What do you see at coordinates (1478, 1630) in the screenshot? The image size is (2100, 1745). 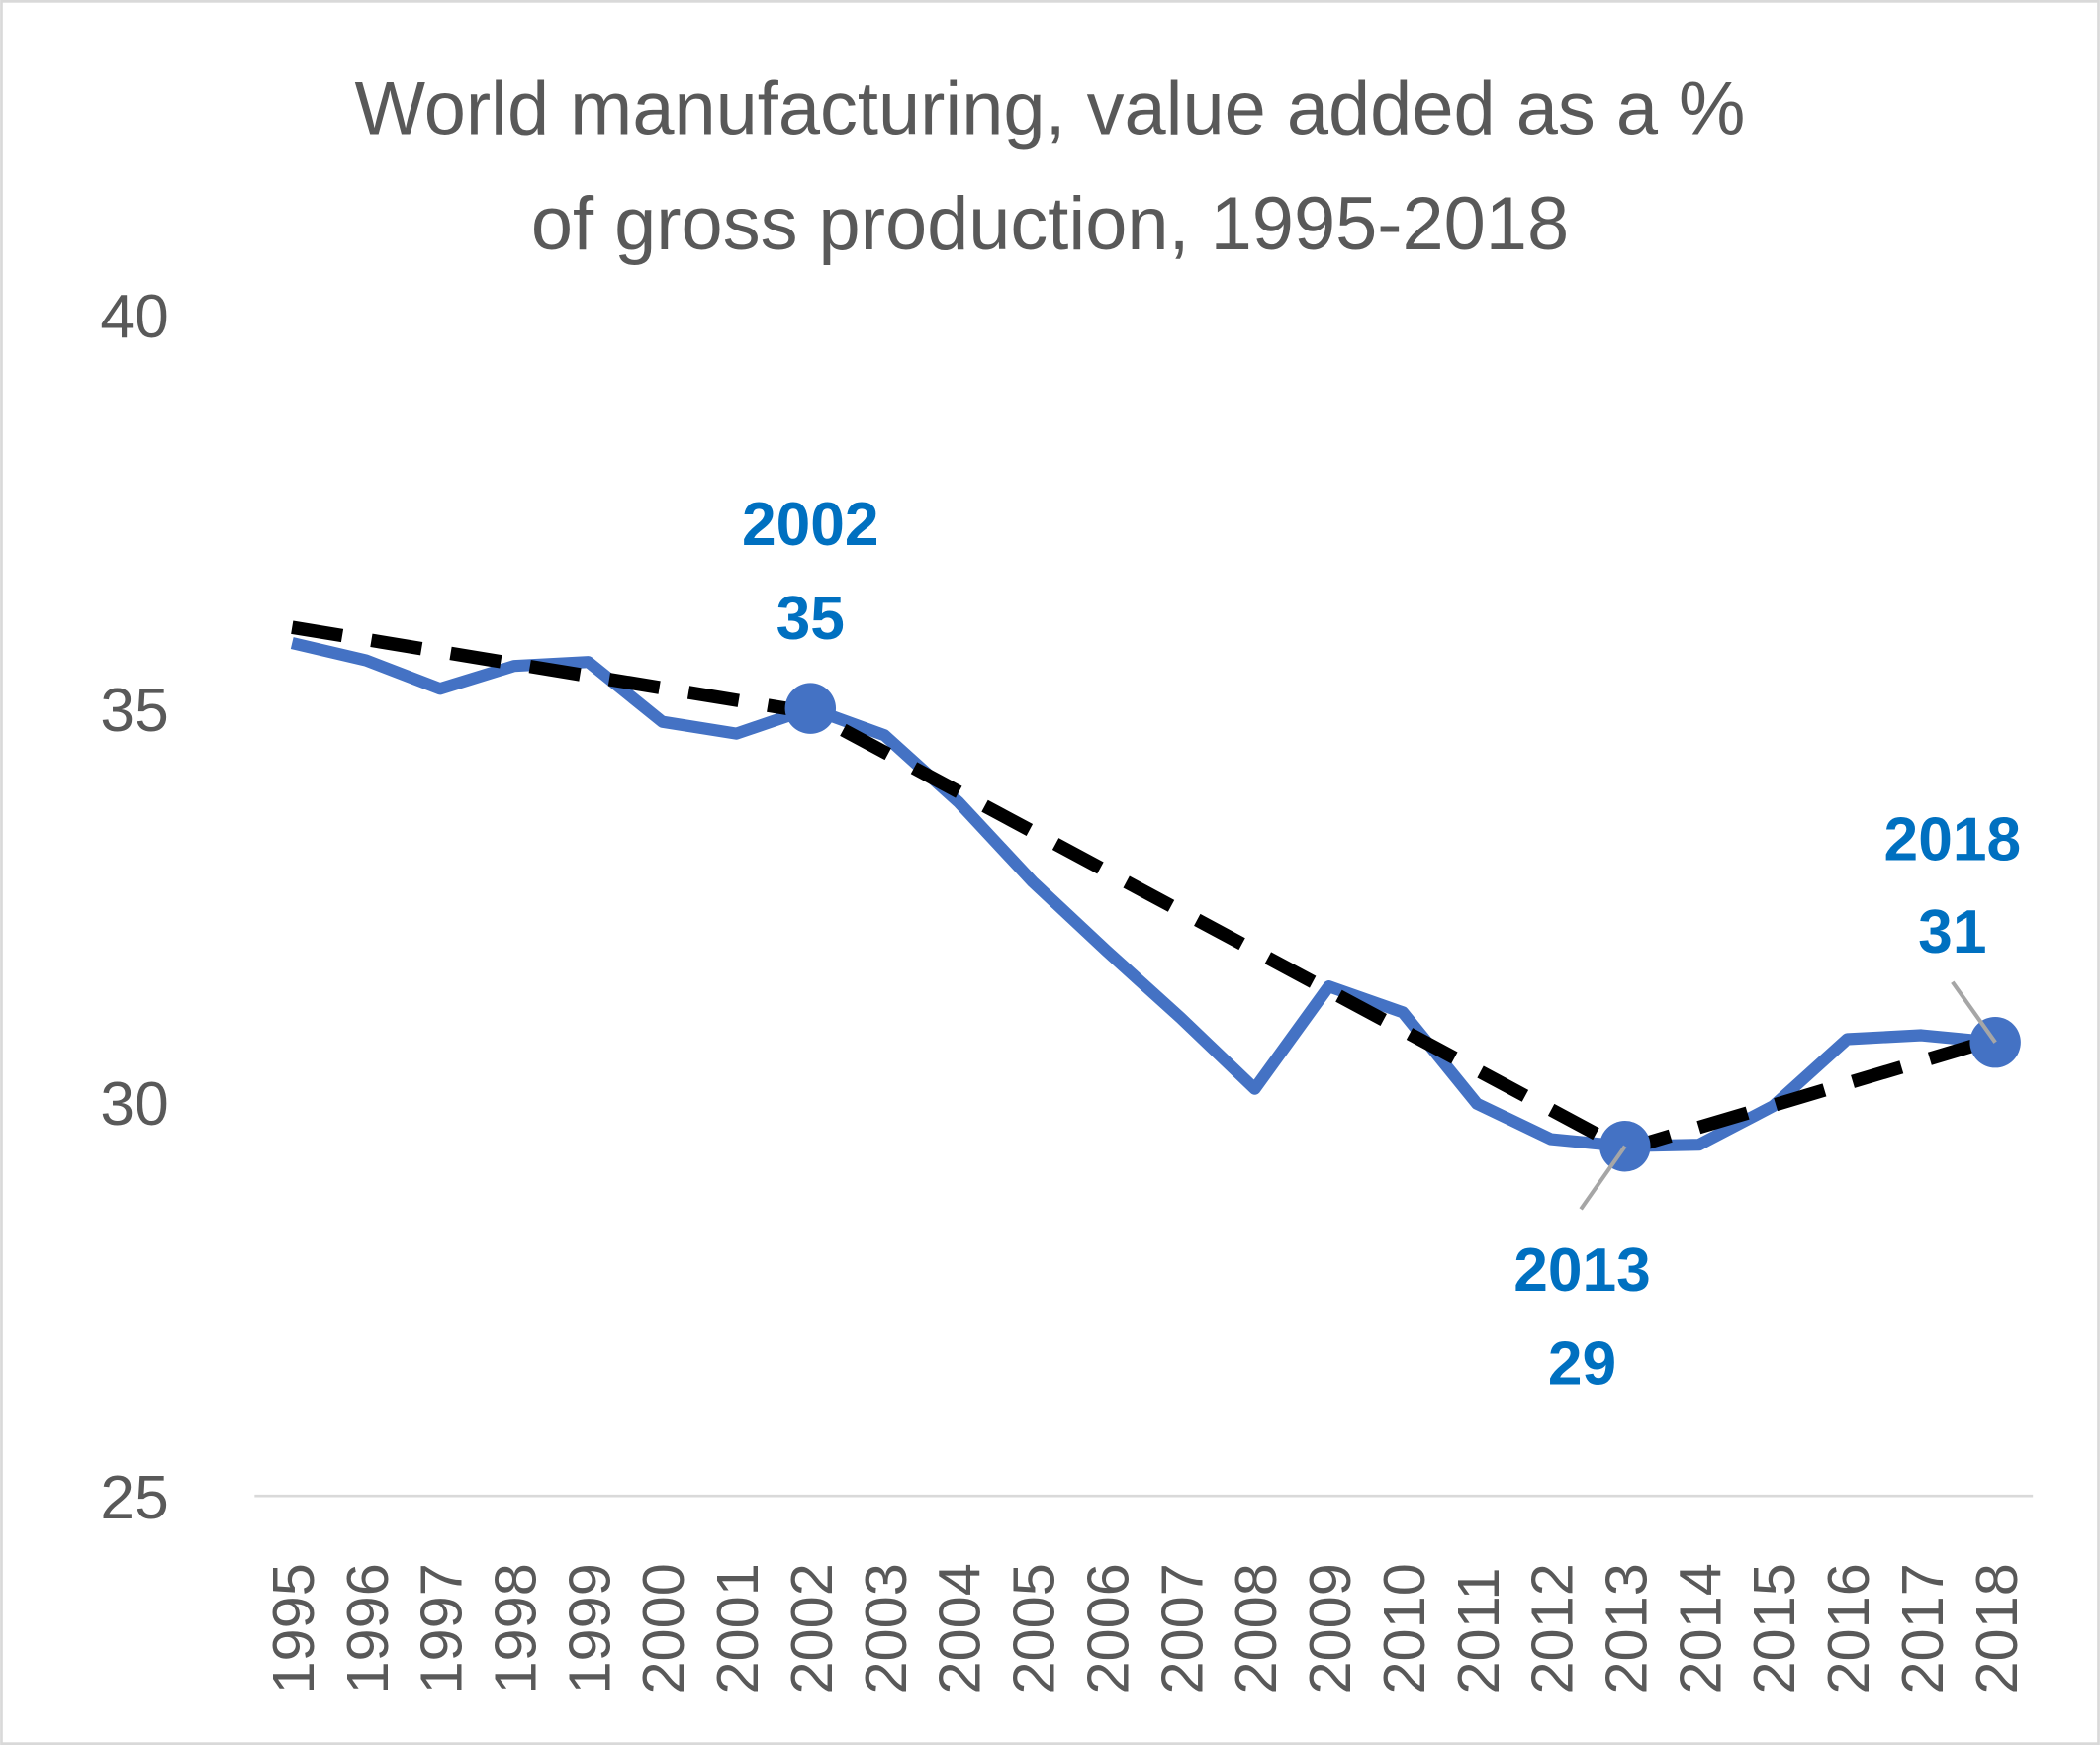 I see `x-tick-label: 2011` at bounding box center [1478, 1630].